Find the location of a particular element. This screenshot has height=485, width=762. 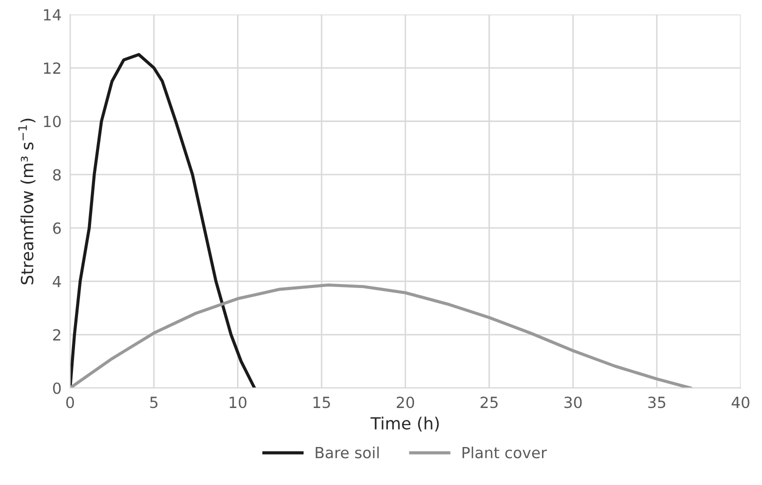

x-tick-label: 40 is located at coordinates (741, 402).